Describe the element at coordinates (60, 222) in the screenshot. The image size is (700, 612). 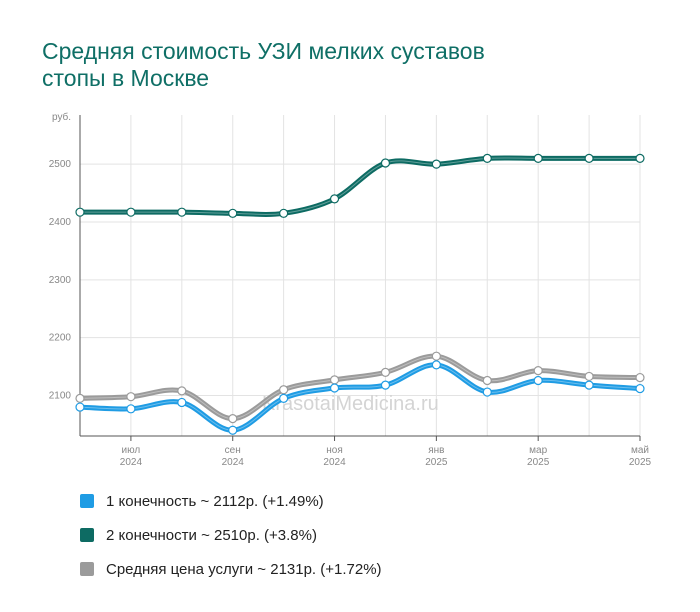
I see `y-tick-label: 2400` at that location.